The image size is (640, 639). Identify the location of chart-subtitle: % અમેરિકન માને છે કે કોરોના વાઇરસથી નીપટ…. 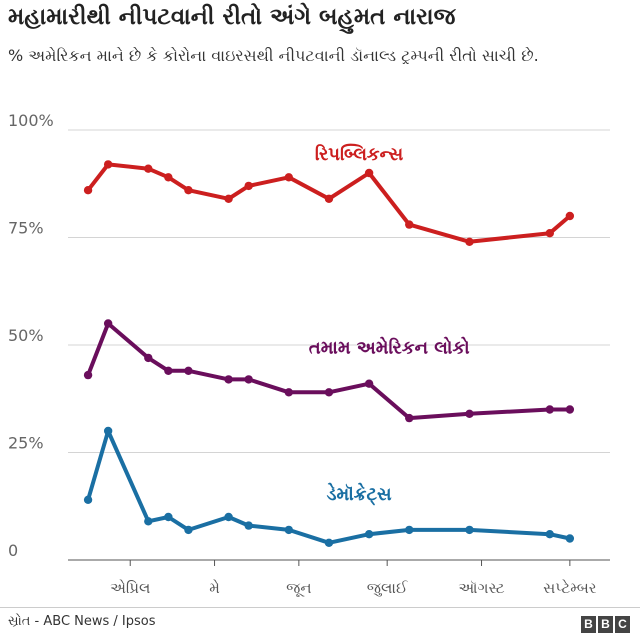
(273, 55).